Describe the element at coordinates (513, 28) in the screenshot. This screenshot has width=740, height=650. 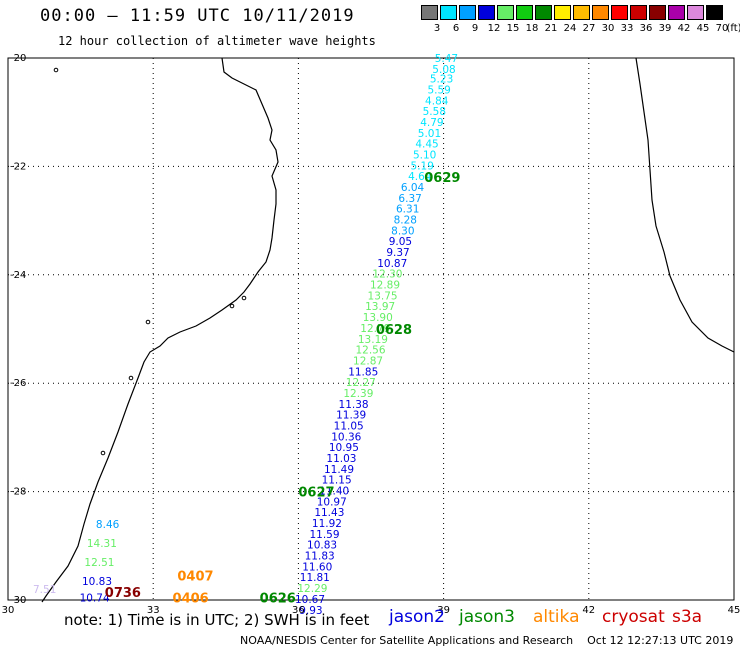
I see `scale-label: 15` at that location.